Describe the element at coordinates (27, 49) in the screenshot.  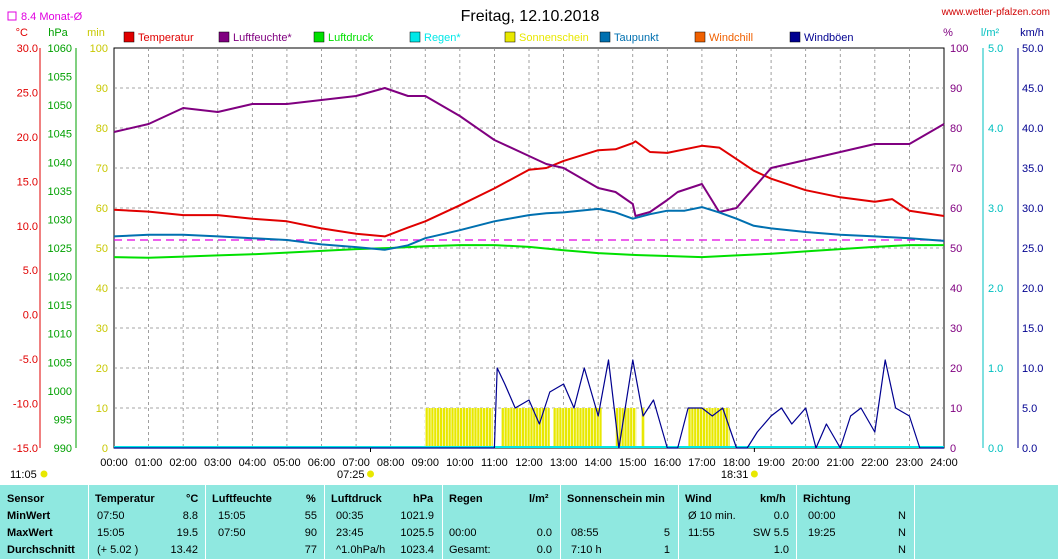
I see `axis-temp-tick: 30.0` at that location.